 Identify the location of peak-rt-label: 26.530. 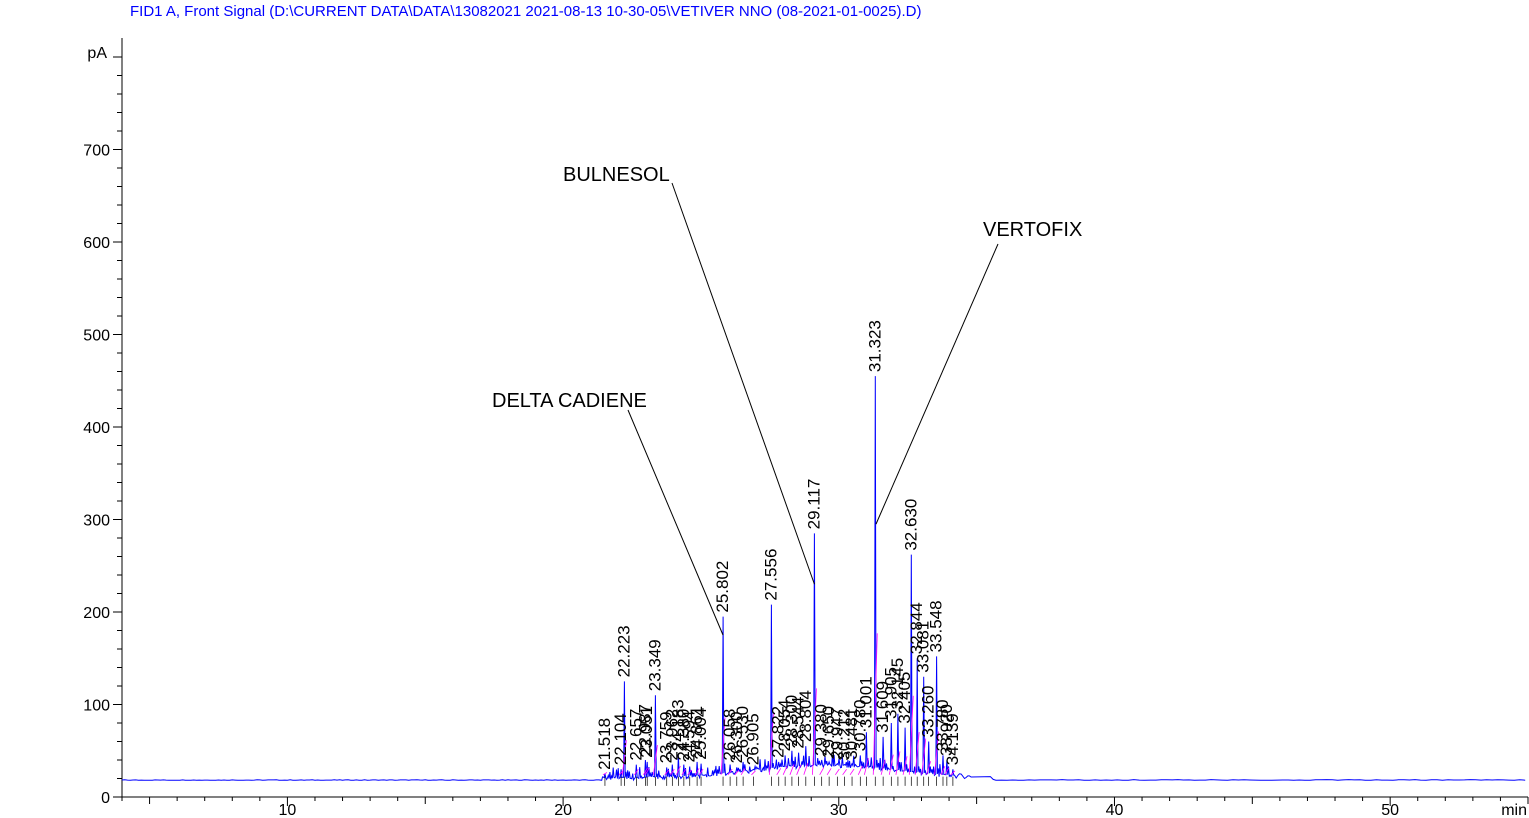
(742, 732).